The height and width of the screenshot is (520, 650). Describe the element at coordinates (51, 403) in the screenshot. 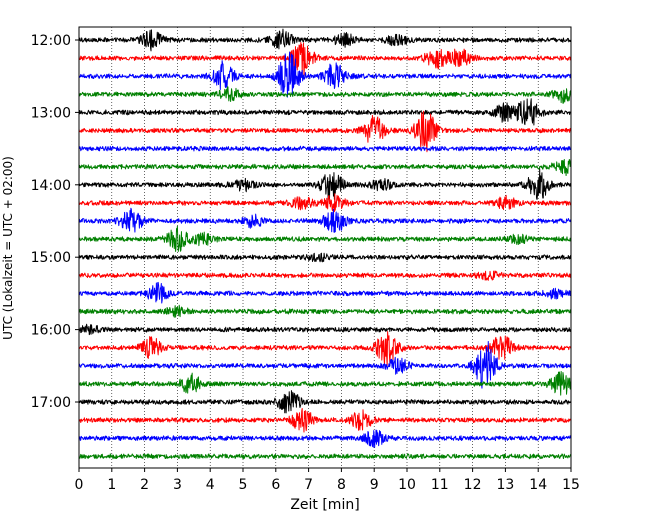

I see `y-tick-label: 17:00` at that location.